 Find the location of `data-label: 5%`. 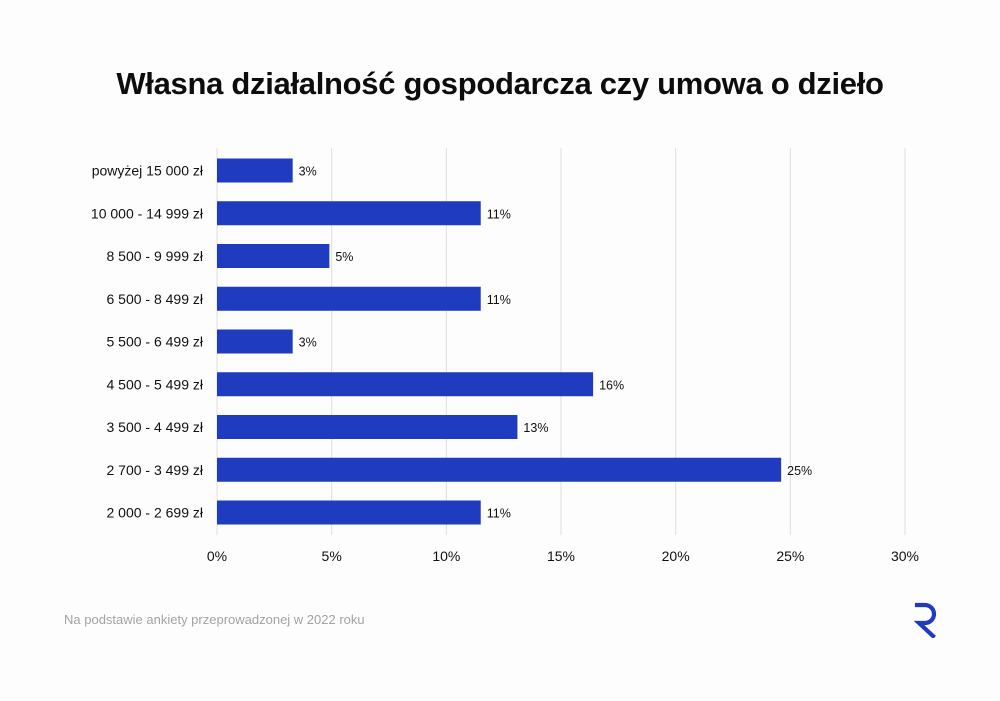

data-label: 5% is located at coordinates (344, 257).